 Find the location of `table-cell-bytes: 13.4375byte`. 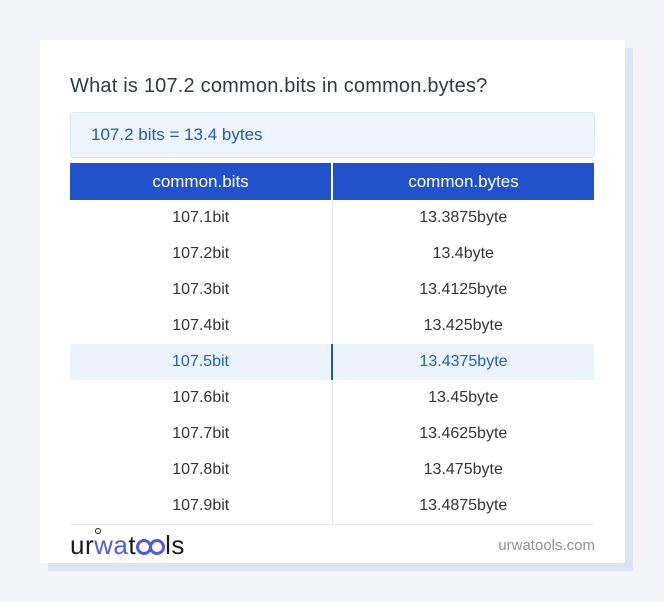

table-cell-bytes: 13.4375byte is located at coordinates (462, 362).